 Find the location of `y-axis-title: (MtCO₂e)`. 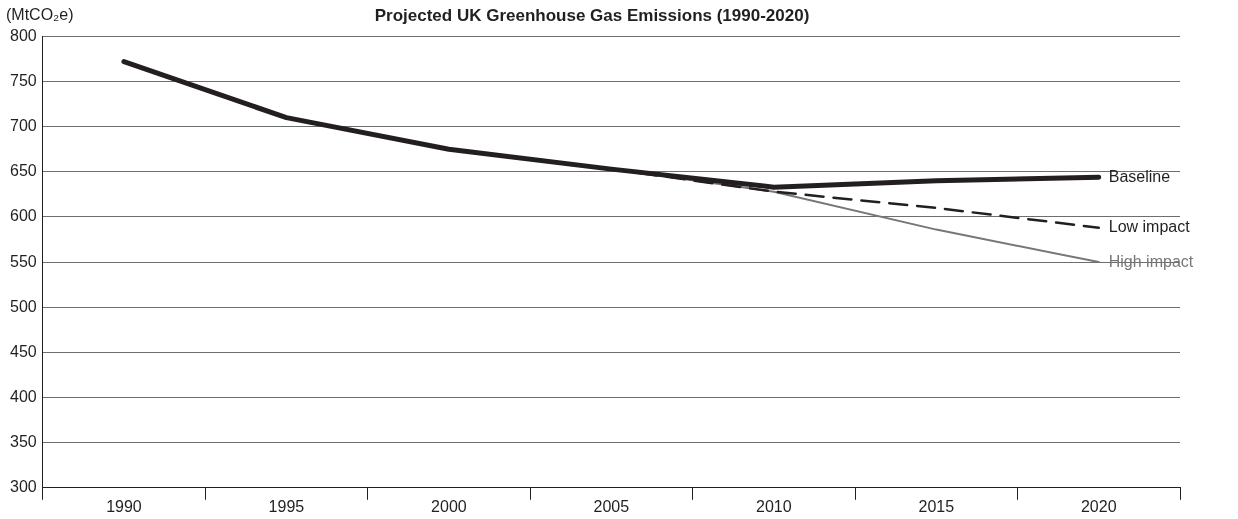

y-axis-title: (MtCO₂e) is located at coordinates (40, 15).